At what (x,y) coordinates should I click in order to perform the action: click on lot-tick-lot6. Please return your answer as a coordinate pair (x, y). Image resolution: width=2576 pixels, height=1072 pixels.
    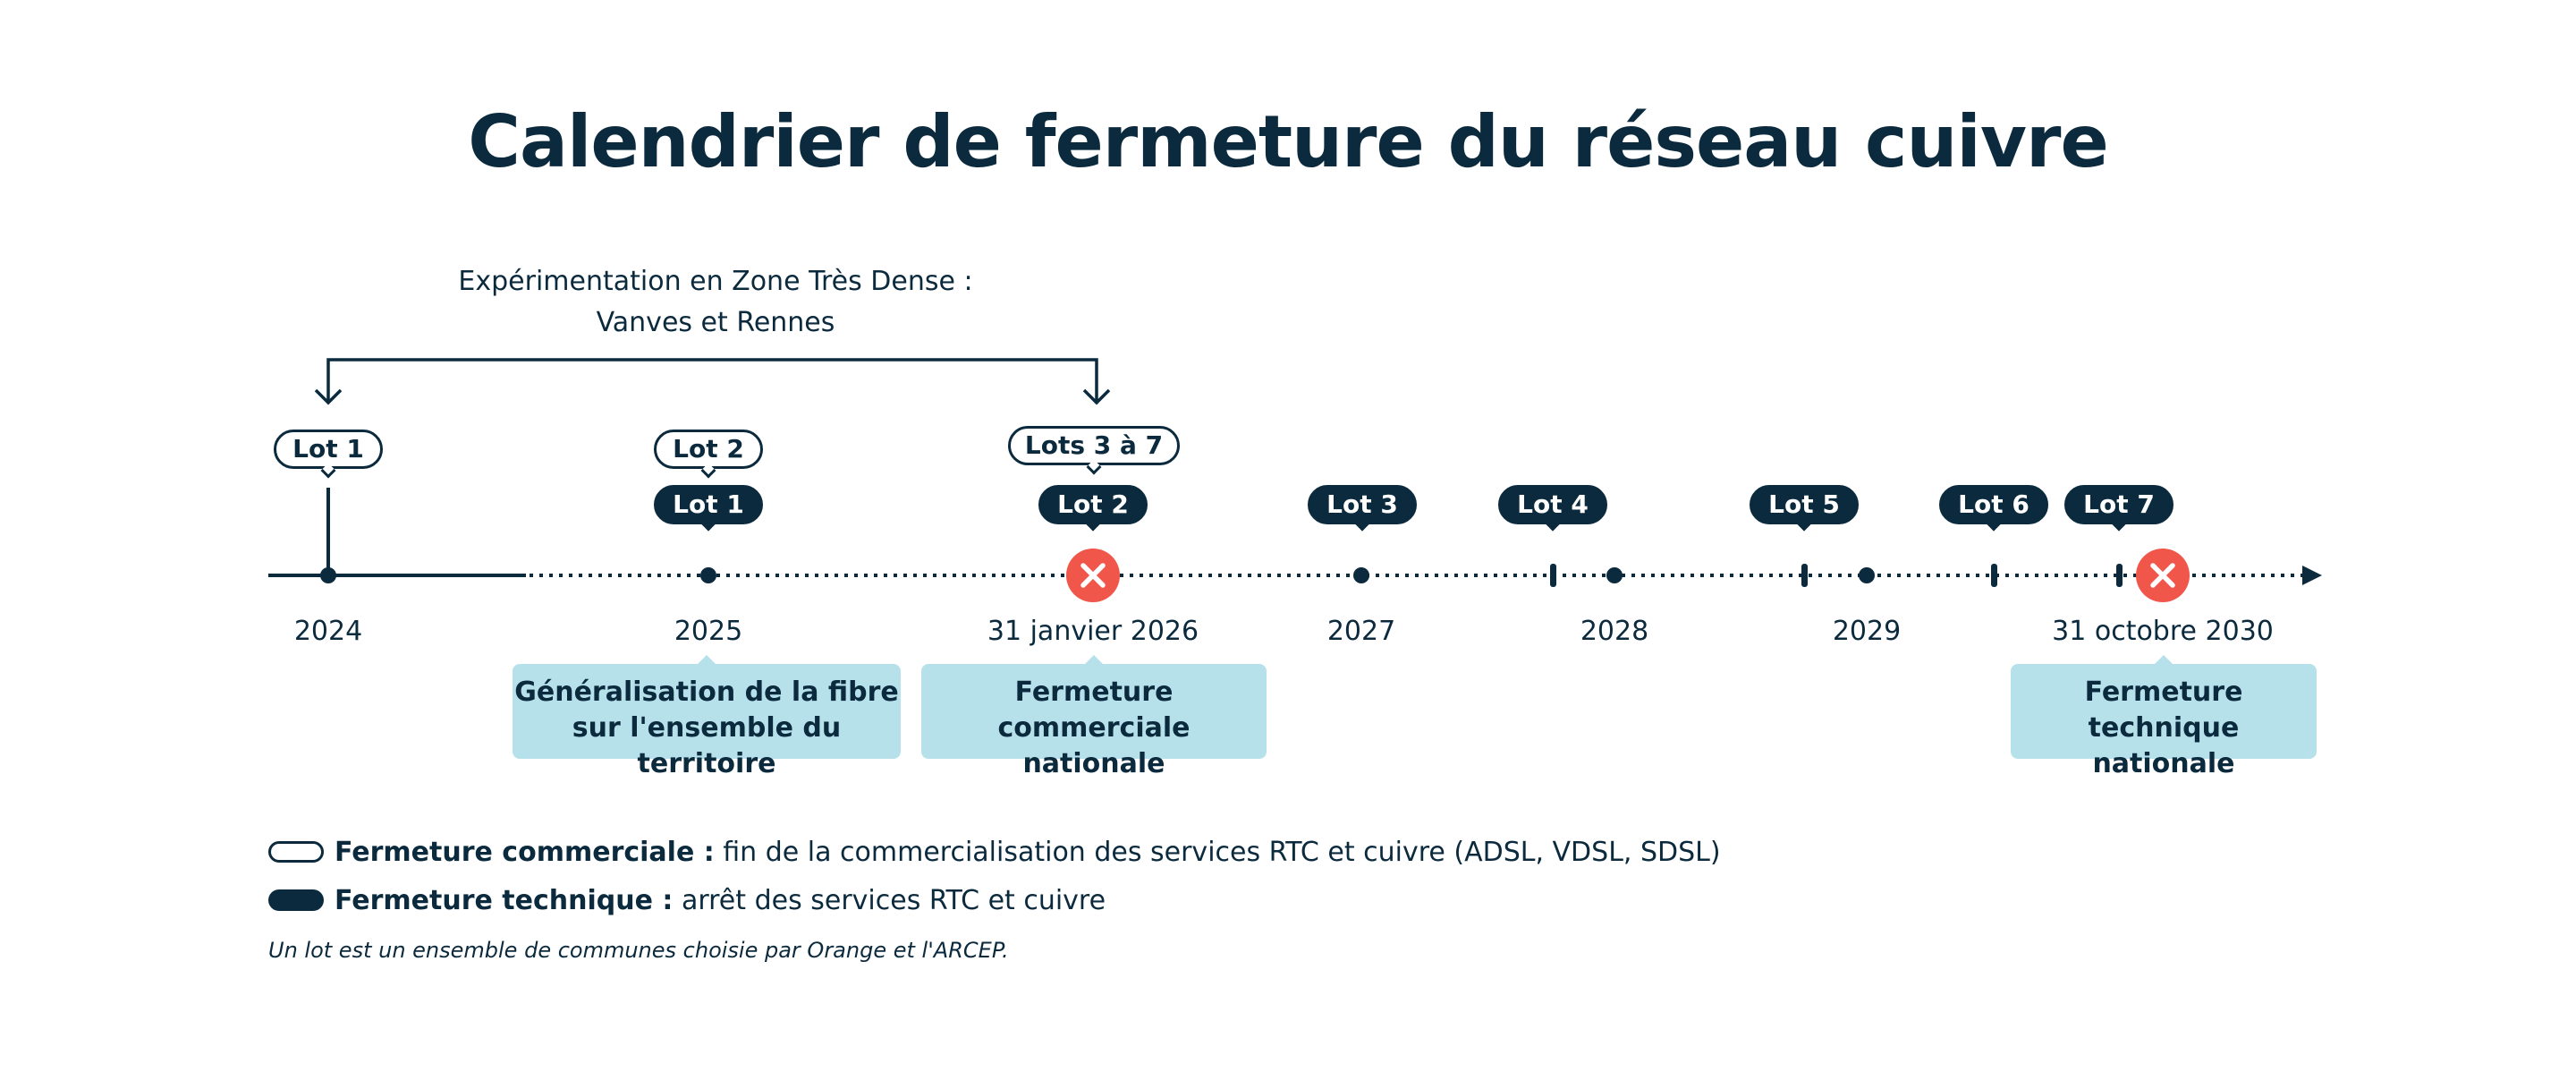
    Looking at the image, I should click on (1994, 575).